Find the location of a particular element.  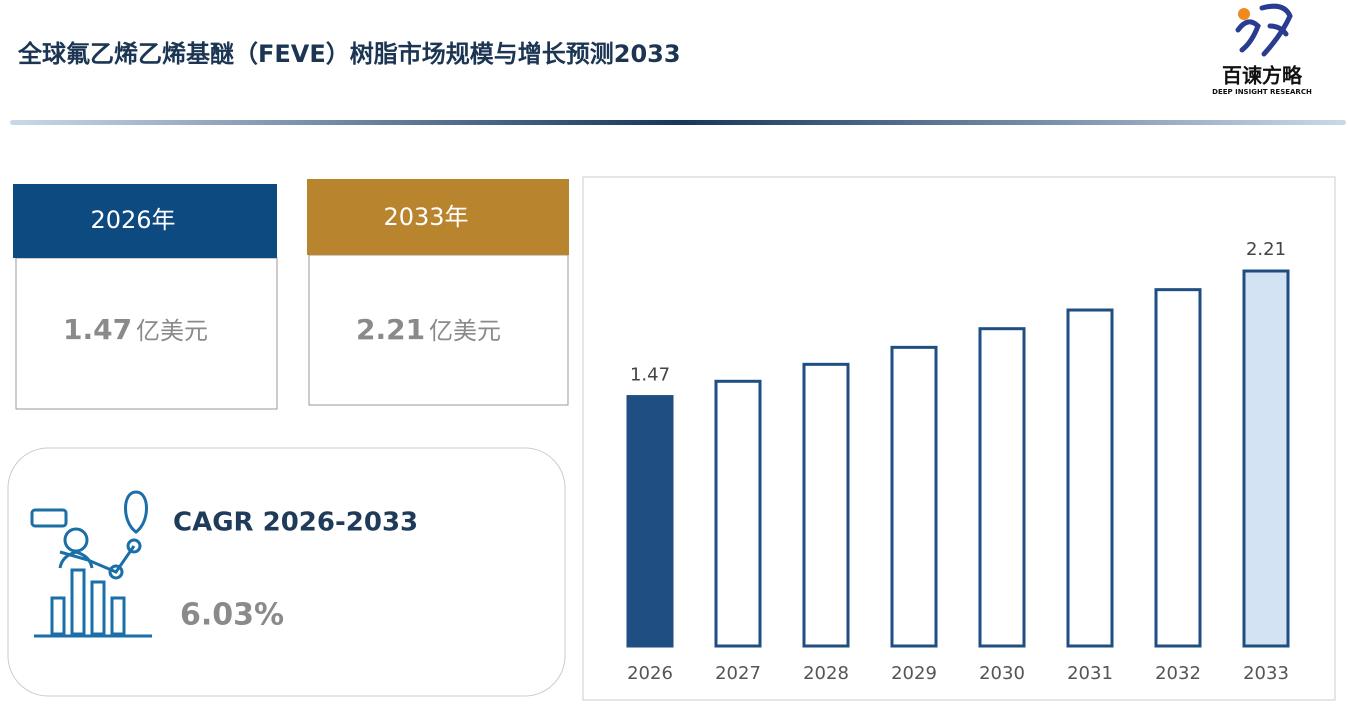

x-tick-label: 2029 is located at coordinates (914, 673).